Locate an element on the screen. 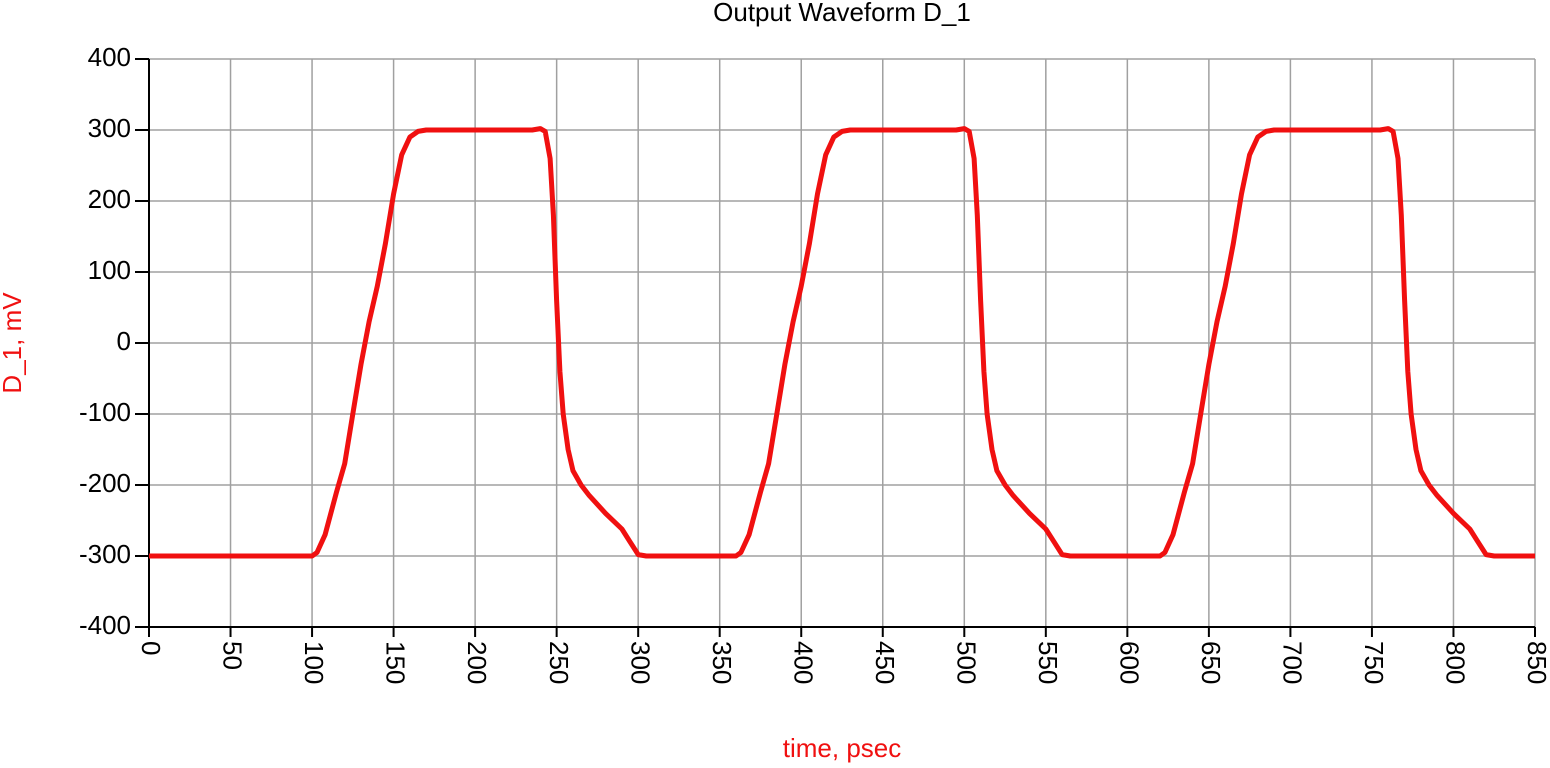 The width and height of the screenshot is (1550, 768). y-tick-label: 400 is located at coordinates (109, 57).